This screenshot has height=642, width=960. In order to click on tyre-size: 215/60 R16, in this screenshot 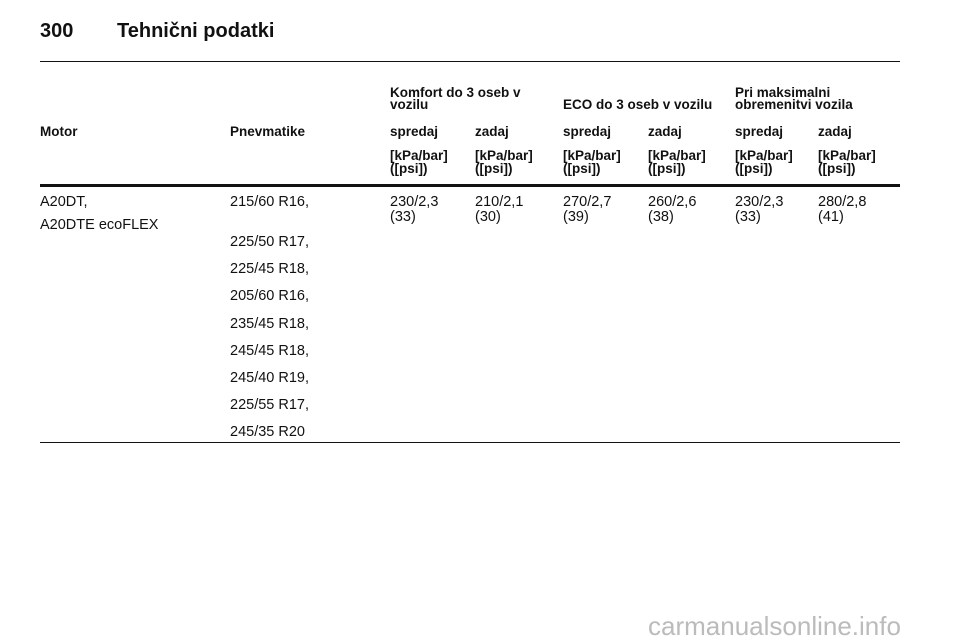, I will do `click(270, 202)`.